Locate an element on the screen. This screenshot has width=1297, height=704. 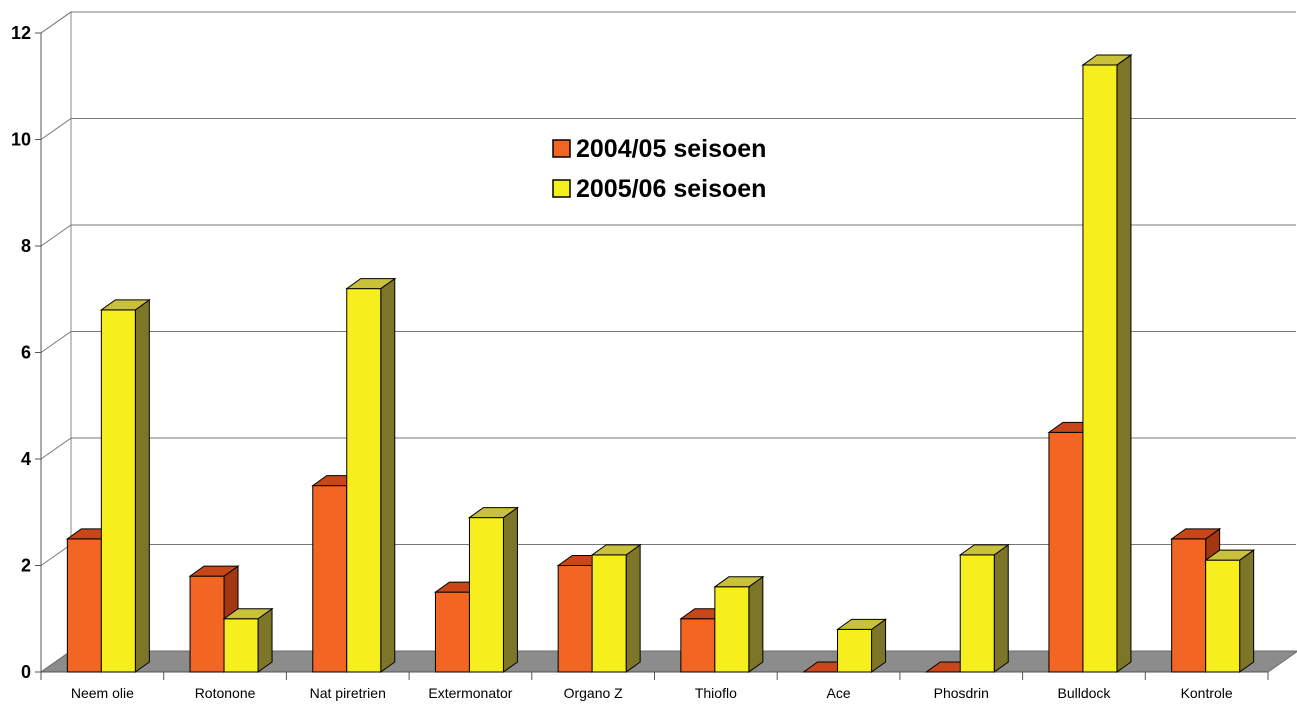
y-axis-ticks: 0 2 4 6 8 10 12 is located at coordinates (26, 352).